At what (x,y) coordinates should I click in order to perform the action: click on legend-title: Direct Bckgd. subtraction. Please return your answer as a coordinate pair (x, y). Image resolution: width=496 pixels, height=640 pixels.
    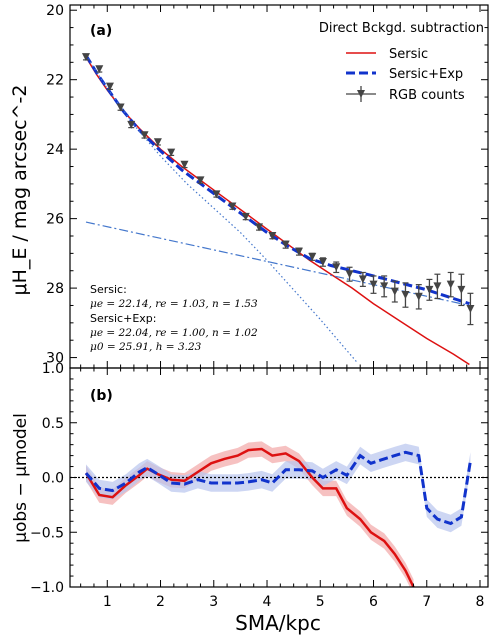
    Looking at the image, I should click on (401, 28).